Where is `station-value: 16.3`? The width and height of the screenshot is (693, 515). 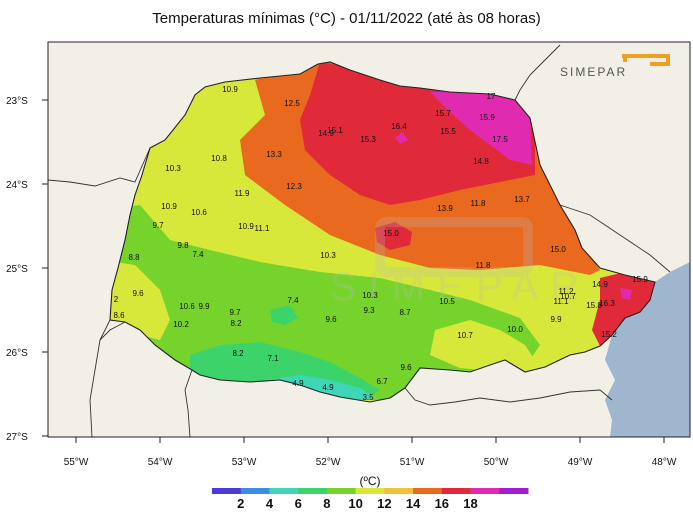 station-value: 16.3 is located at coordinates (607, 303).